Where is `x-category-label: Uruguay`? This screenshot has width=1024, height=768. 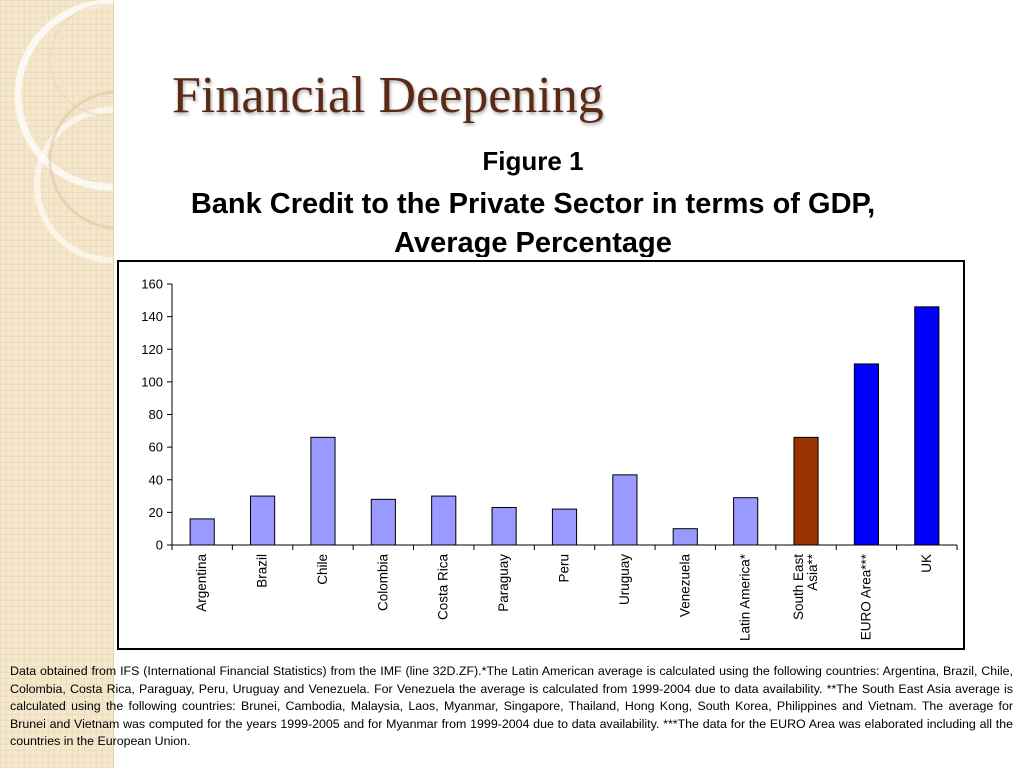 x-category-label: Uruguay is located at coordinates (624, 579).